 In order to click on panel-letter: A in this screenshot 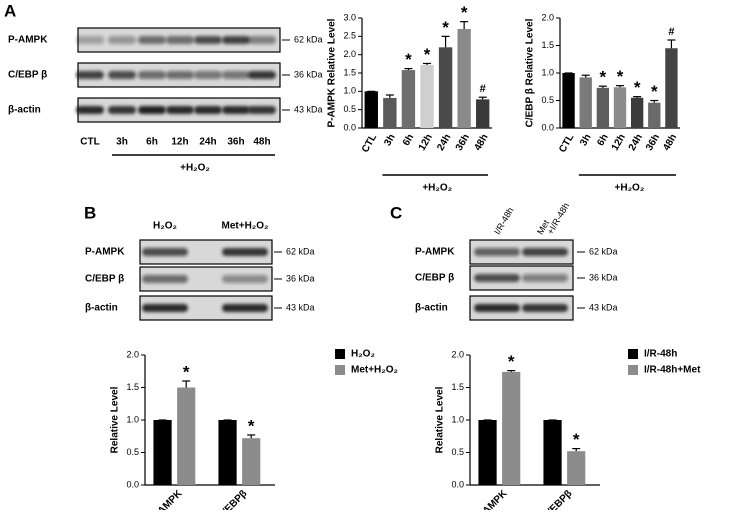, I will do `click(10, 10)`.